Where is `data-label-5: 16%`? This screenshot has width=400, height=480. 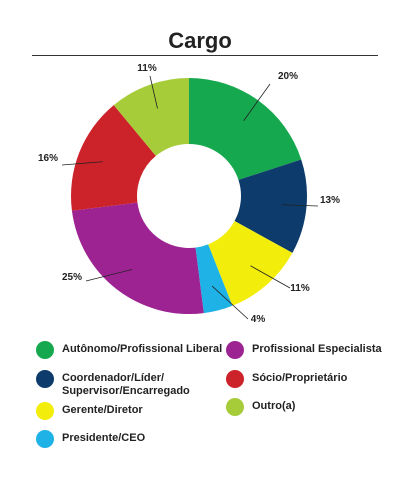 data-label-5: 16% is located at coordinates (48, 158).